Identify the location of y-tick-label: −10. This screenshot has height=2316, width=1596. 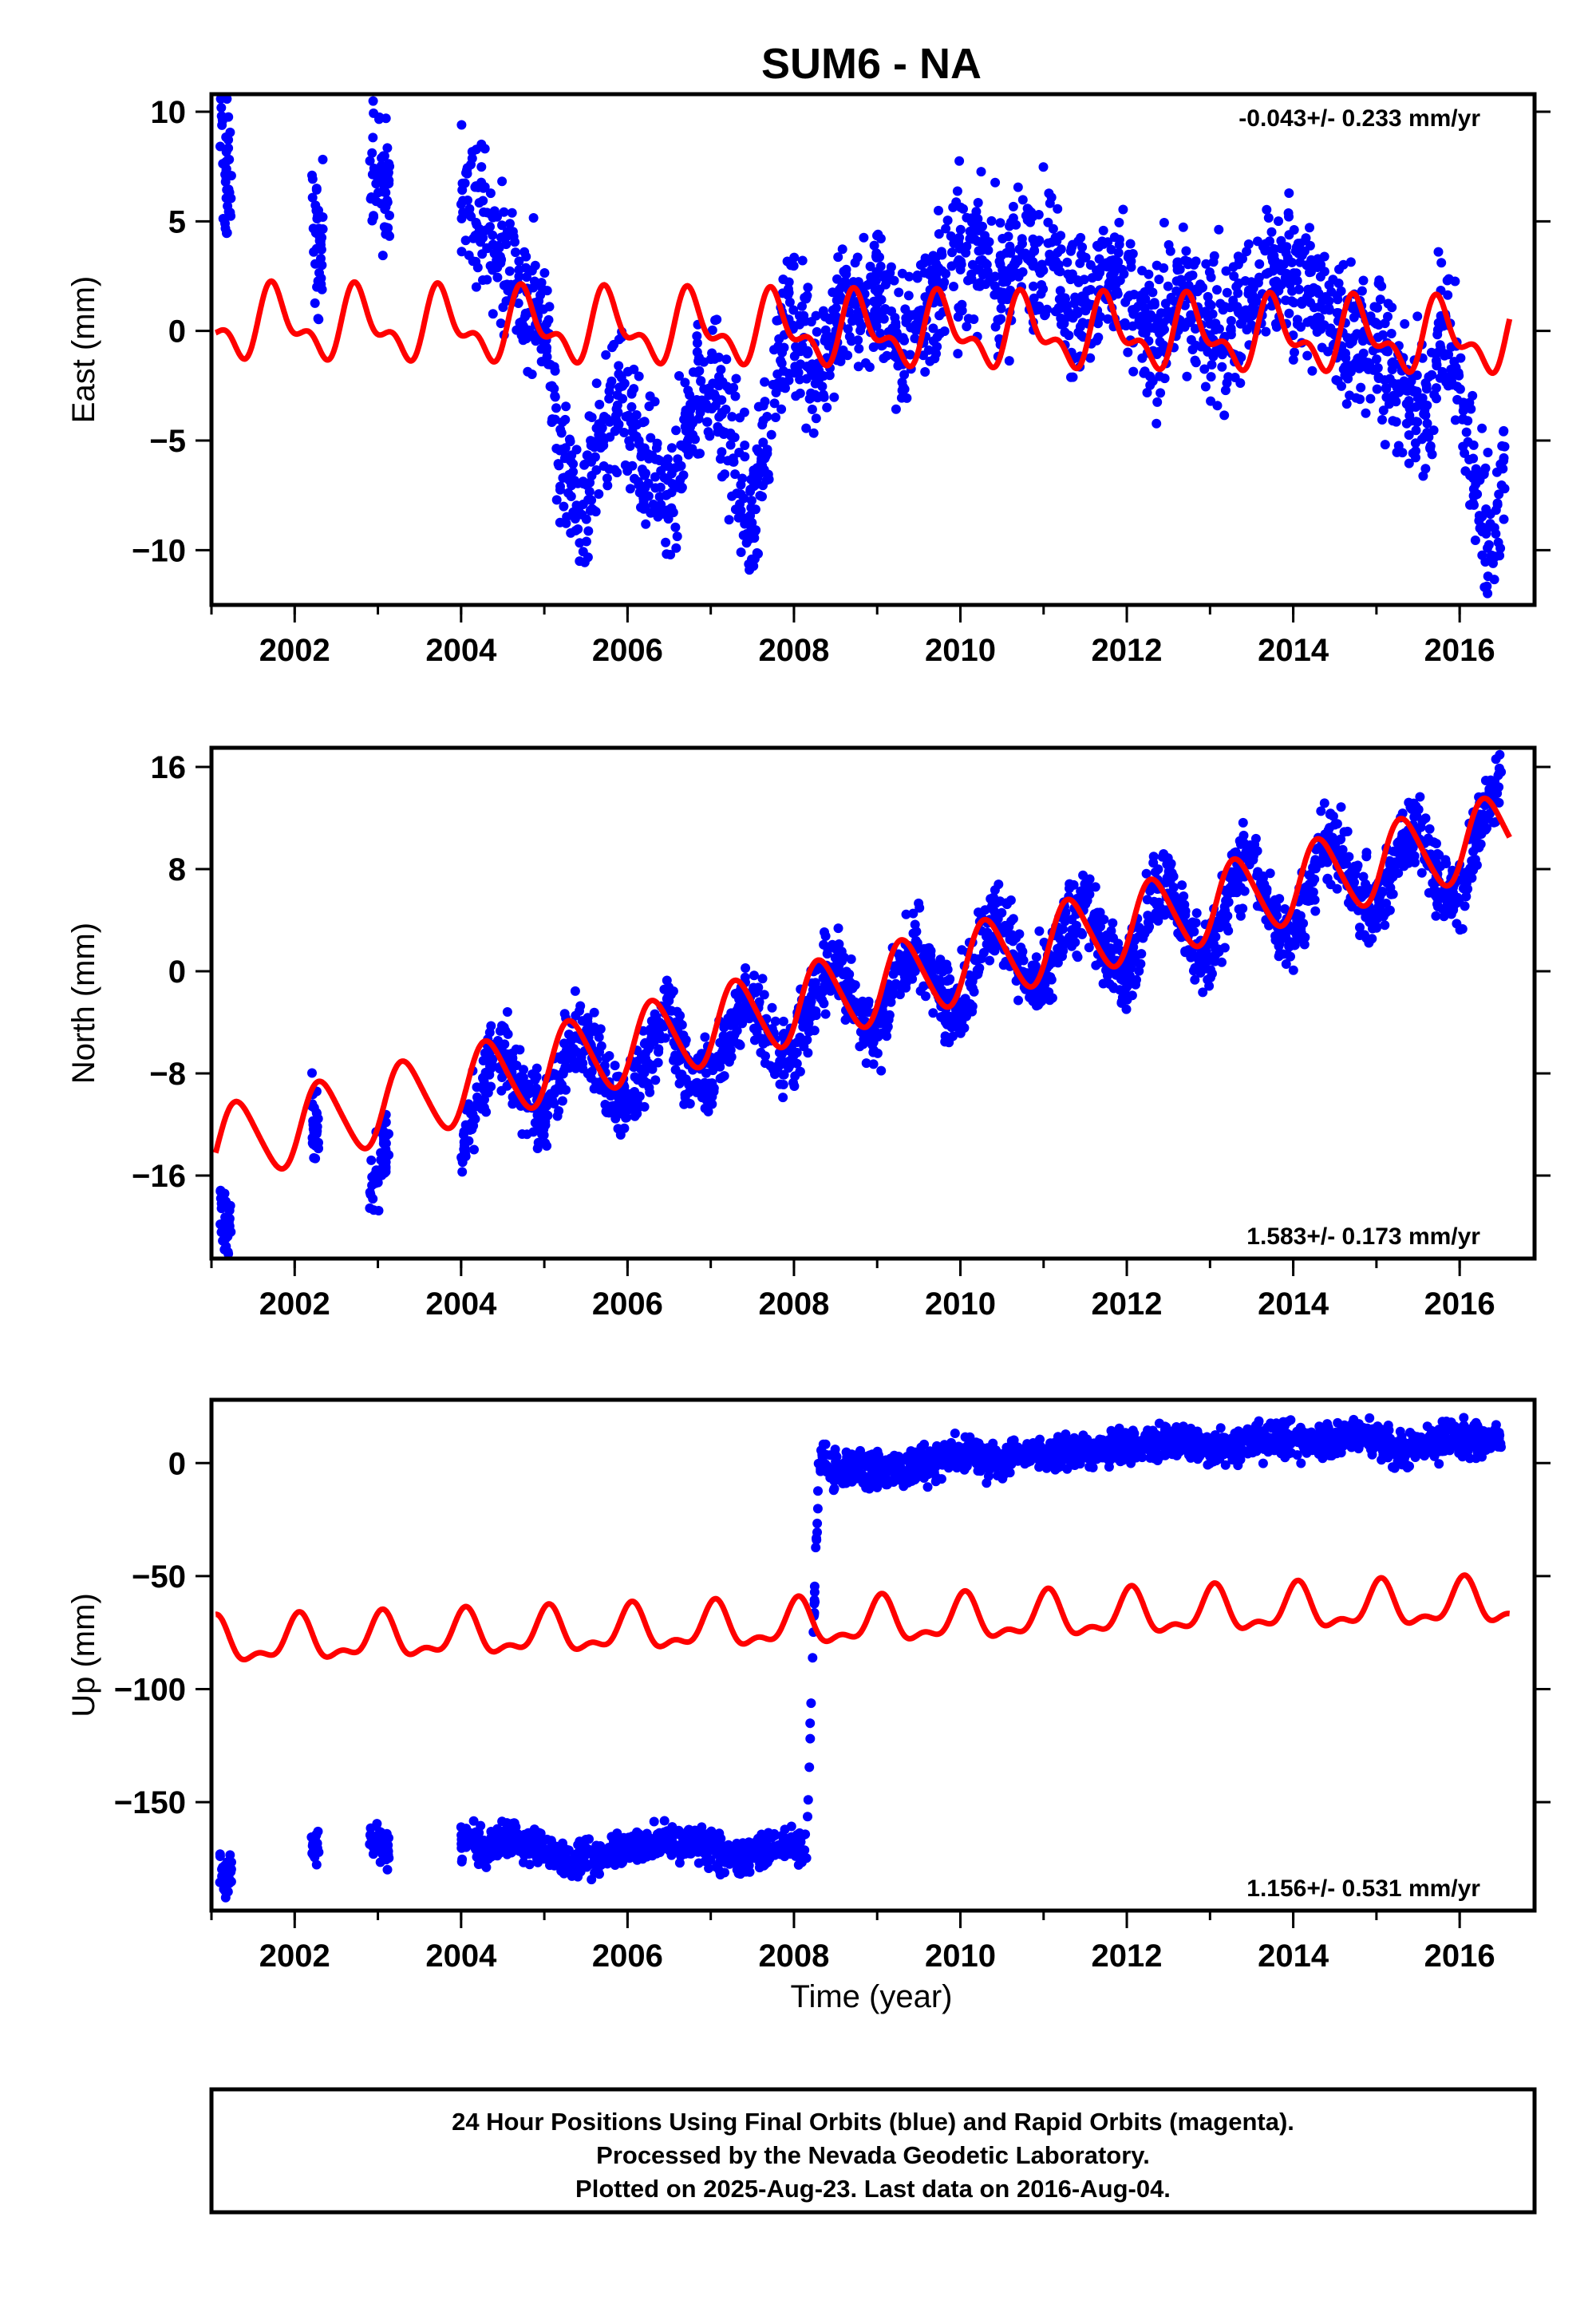
(159, 550).